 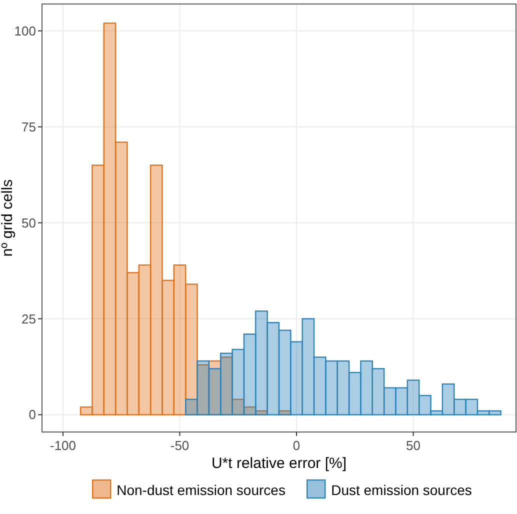 I want to click on y-tick-label: 75, so click(x=29, y=126).